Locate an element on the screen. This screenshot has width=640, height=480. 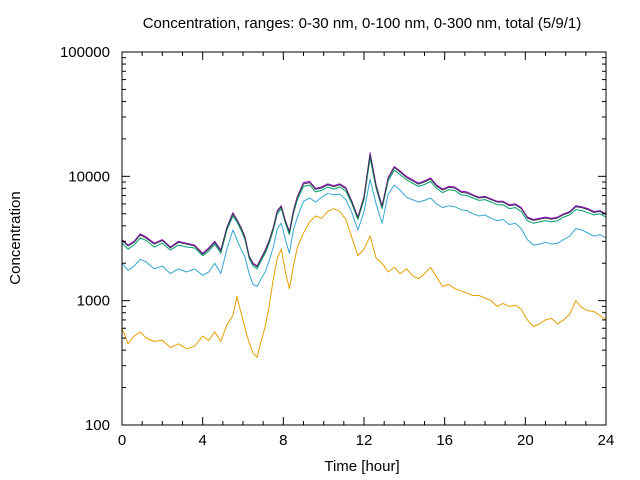
x-axis-label: Time [hour] is located at coordinates (361, 466).